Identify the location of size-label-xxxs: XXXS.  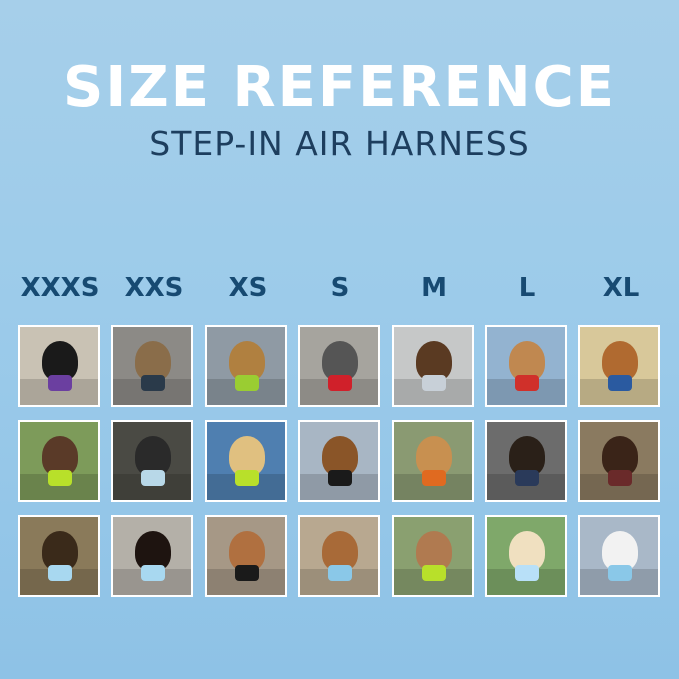
(60, 288).